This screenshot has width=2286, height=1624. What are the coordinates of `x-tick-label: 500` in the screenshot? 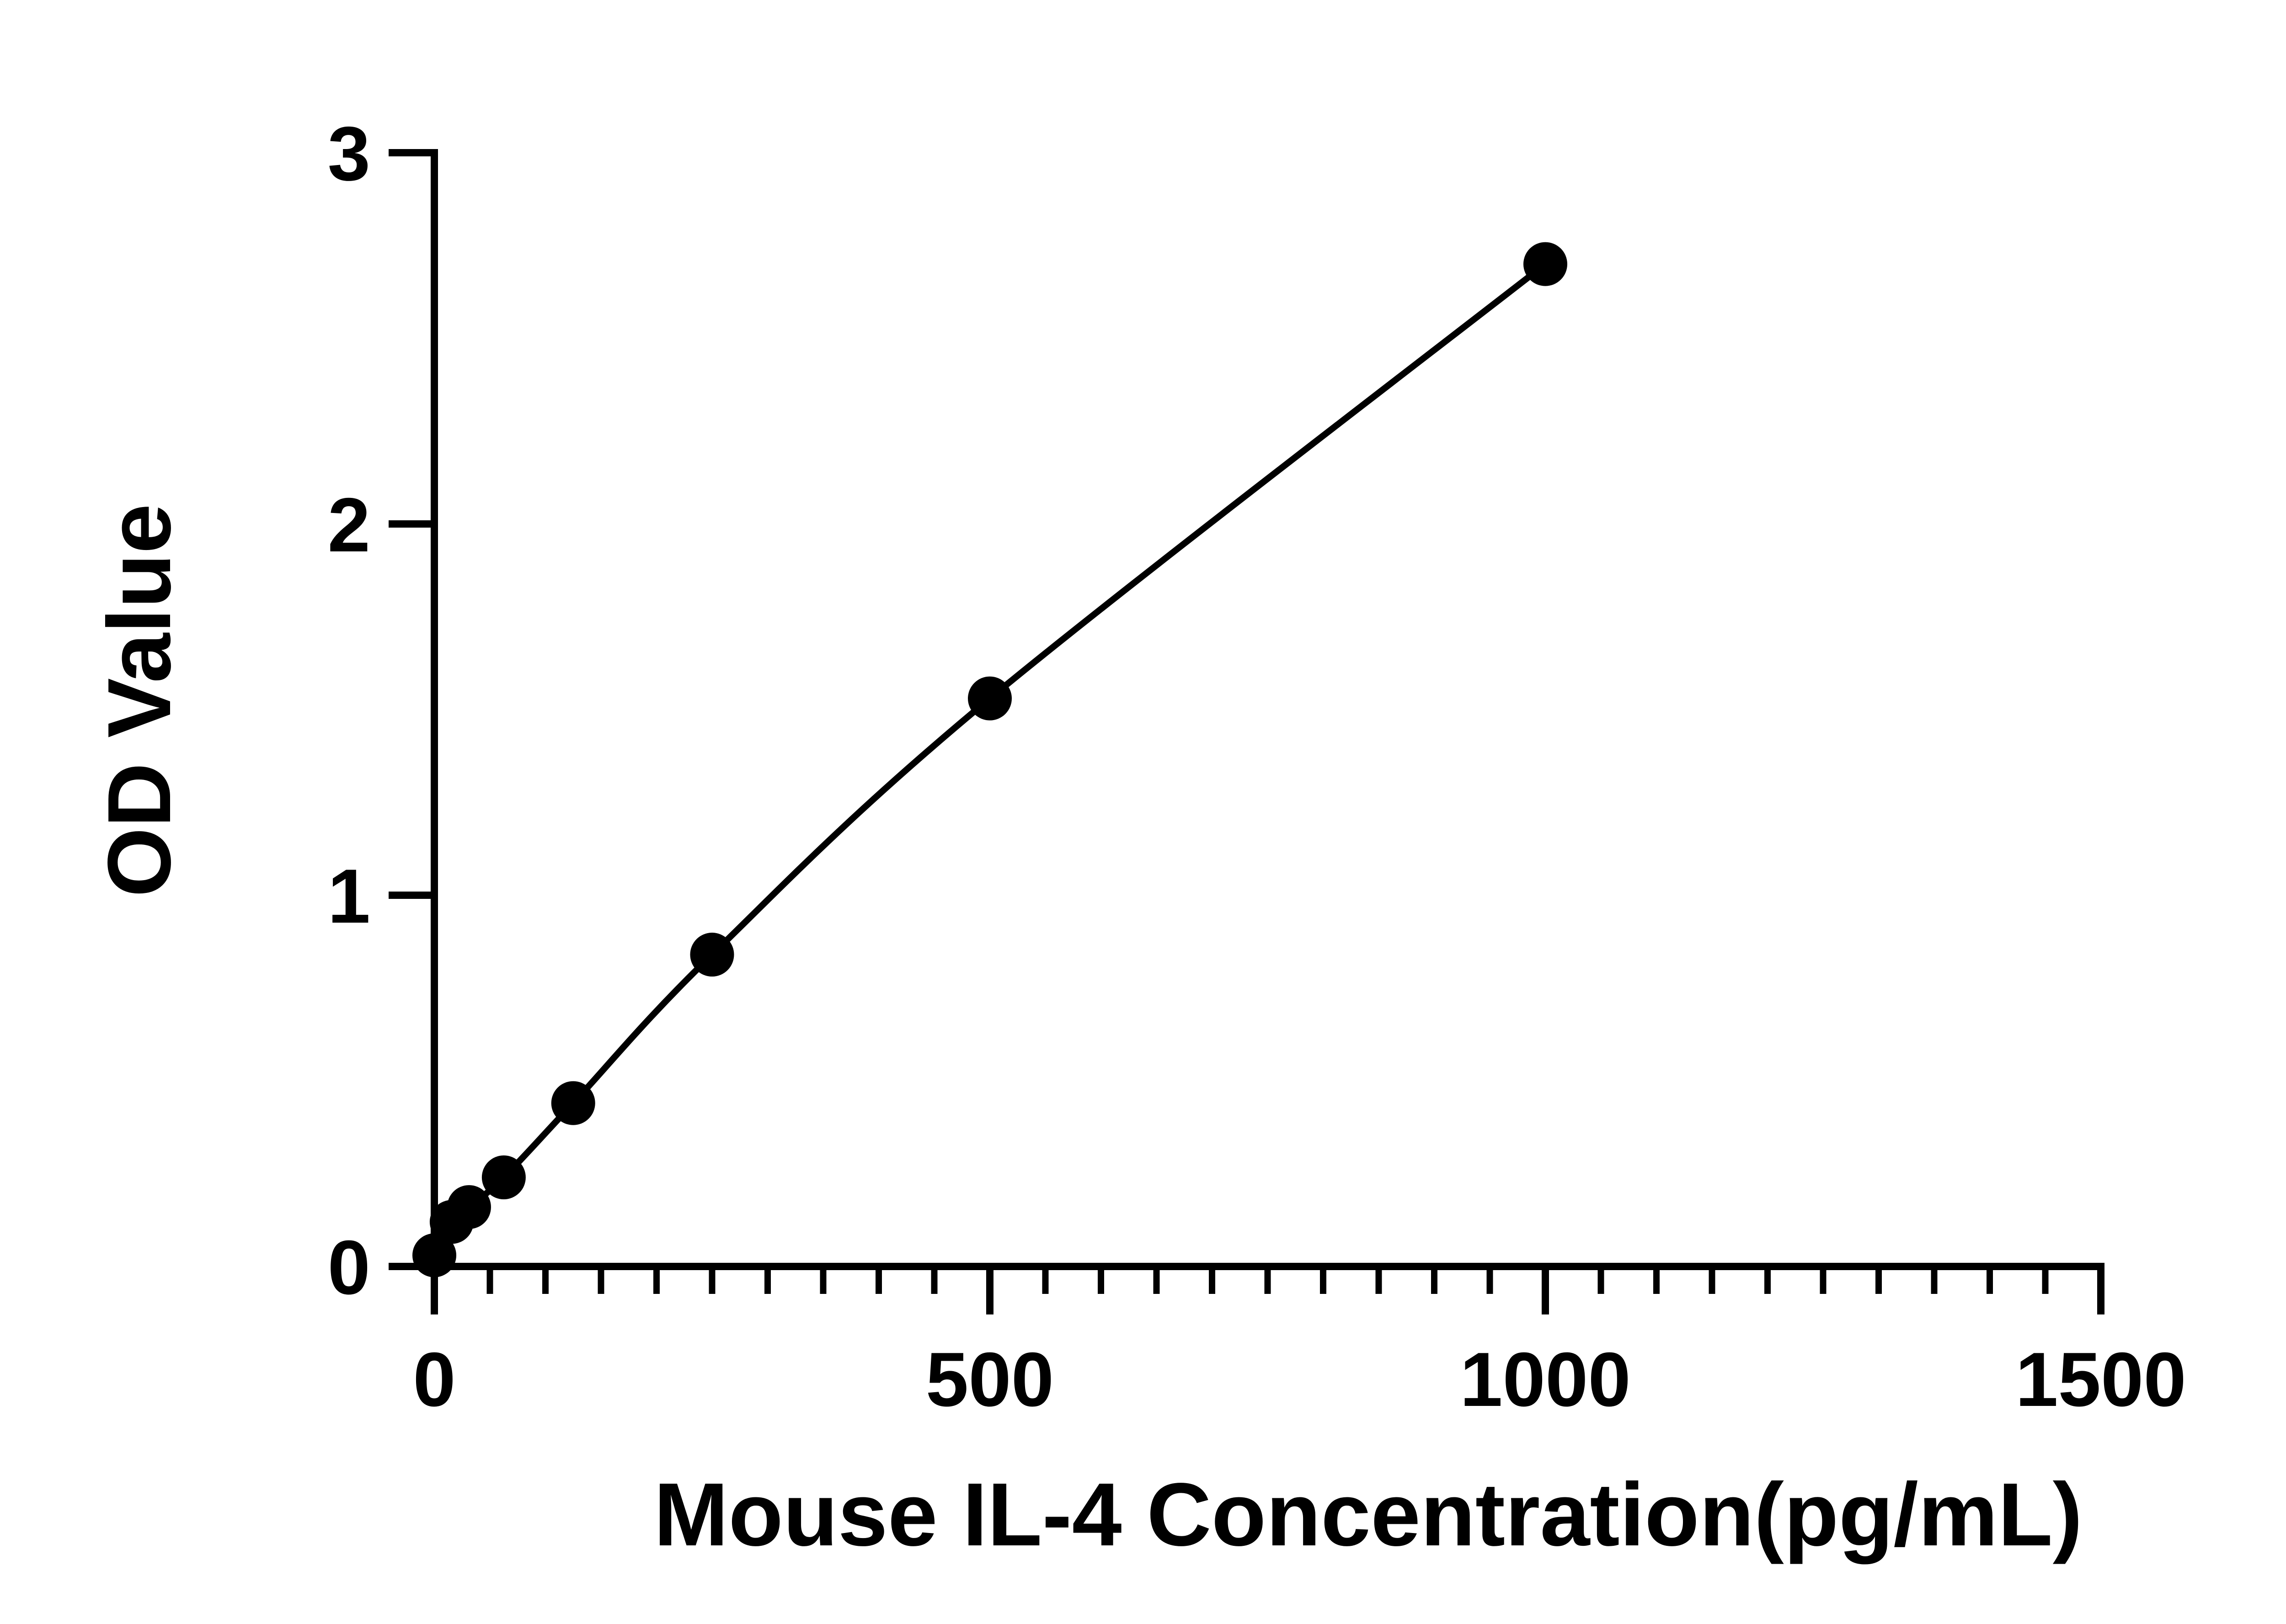 It's located at (990, 1379).